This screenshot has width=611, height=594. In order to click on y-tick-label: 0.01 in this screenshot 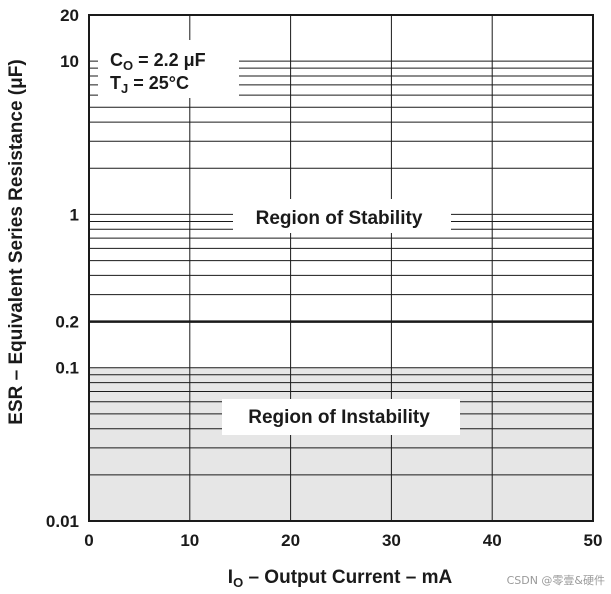, I will do `click(62, 521)`.